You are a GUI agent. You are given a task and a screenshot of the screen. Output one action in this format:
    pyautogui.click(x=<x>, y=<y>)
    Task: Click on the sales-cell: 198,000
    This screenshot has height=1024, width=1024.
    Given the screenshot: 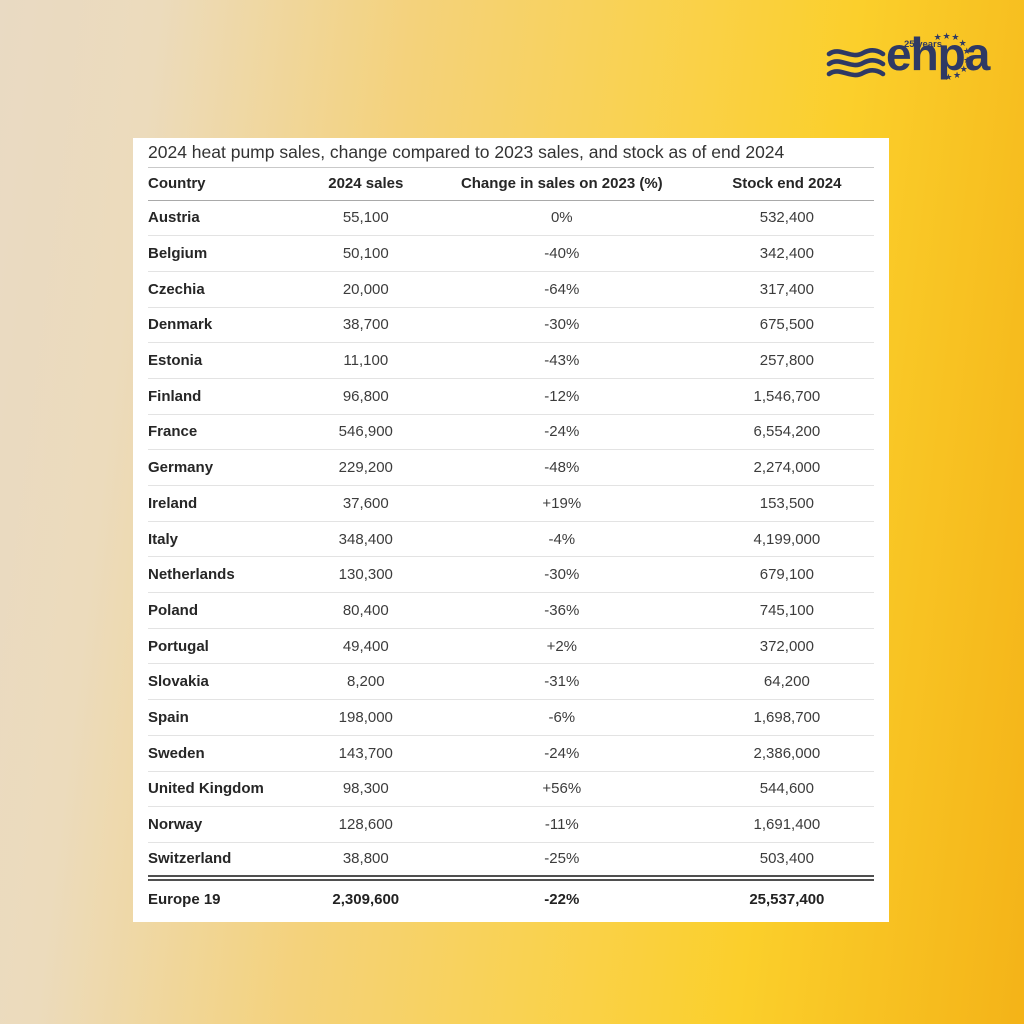 What is the action you would take?
    pyautogui.click(x=365, y=717)
    